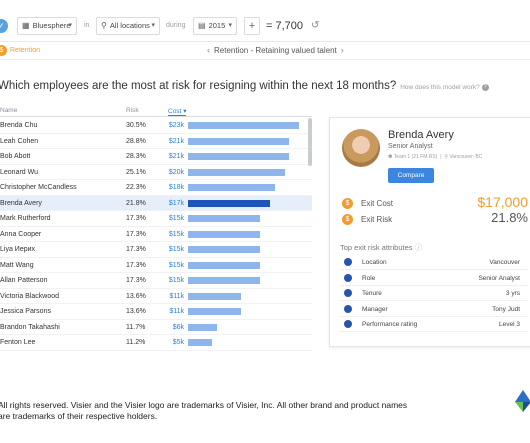 This screenshot has height=443, width=530. What do you see at coordinates (252, 26) in the screenshot?
I see `add-filter-button: +` at bounding box center [252, 26].